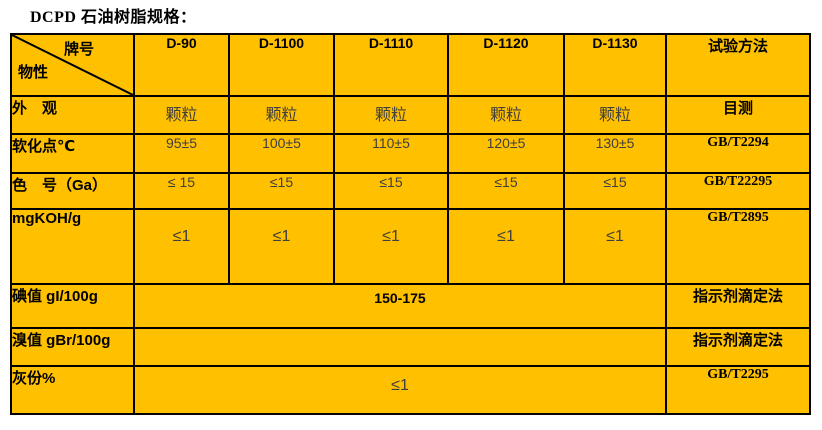 This screenshot has height=430, width=822. What do you see at coordinates (615, 65) in the screenshot?
I see `column-header-d1130: D-1130` at bounding box center [615, 65].